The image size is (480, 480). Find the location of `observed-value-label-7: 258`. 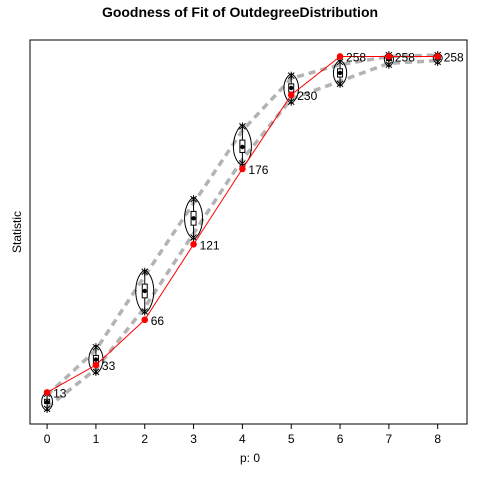

observed-value-label-7: 258 is located at coordinates (405, 57).